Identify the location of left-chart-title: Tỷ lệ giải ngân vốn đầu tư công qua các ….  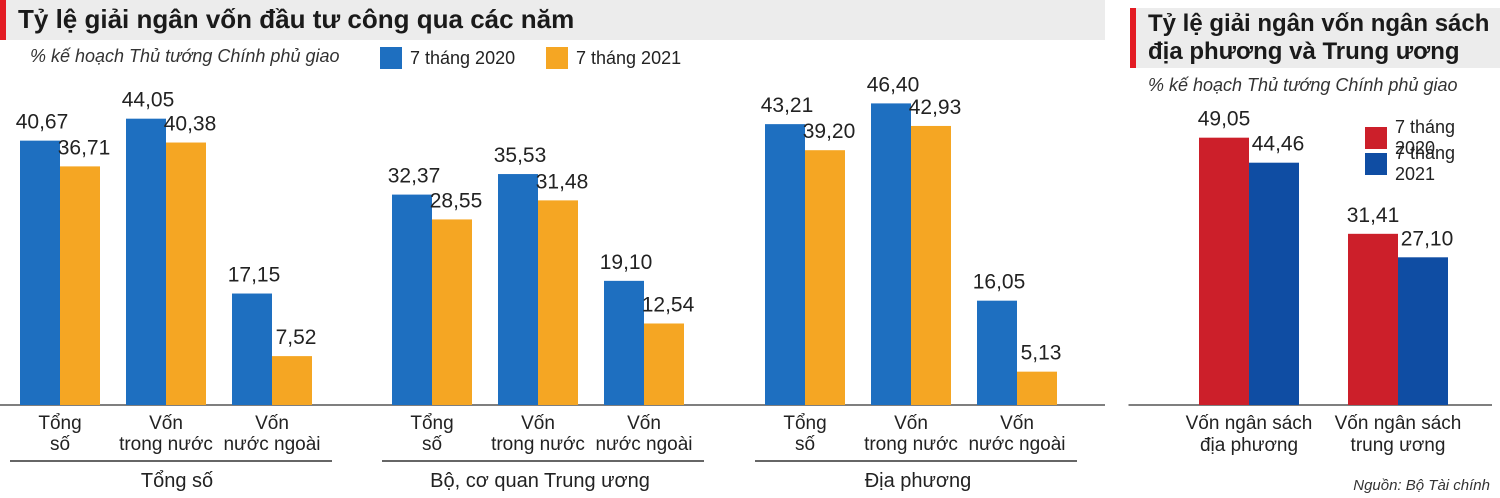
(296, 19).